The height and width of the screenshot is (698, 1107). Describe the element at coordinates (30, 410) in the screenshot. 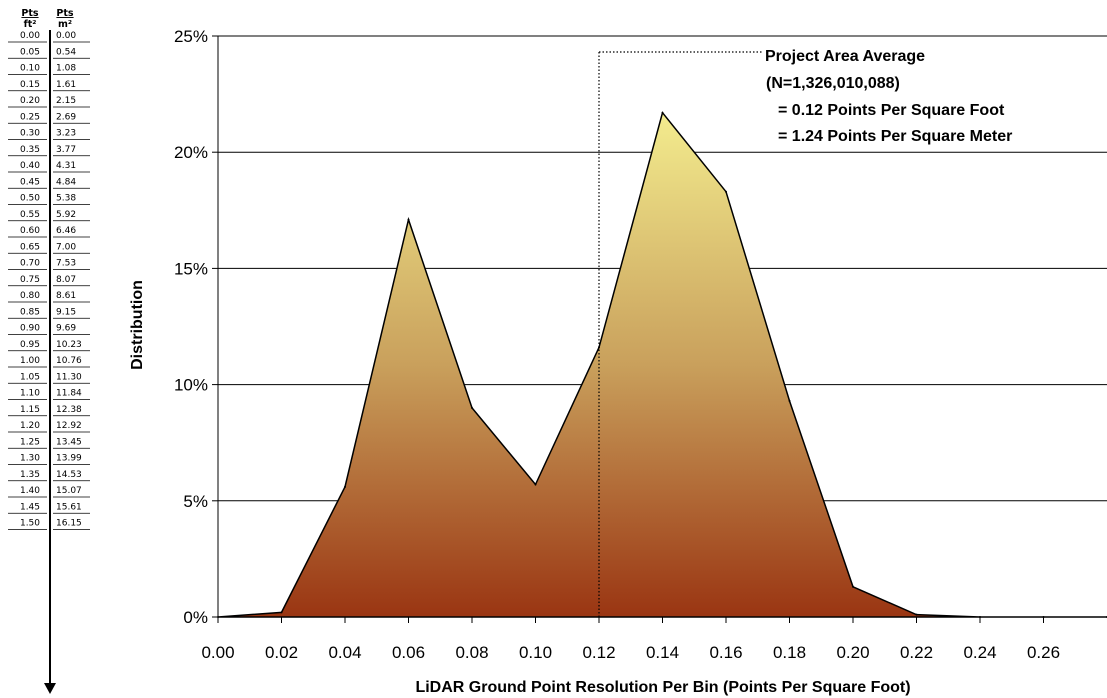

I see `conversion-value-ft: 1.15` at that location.